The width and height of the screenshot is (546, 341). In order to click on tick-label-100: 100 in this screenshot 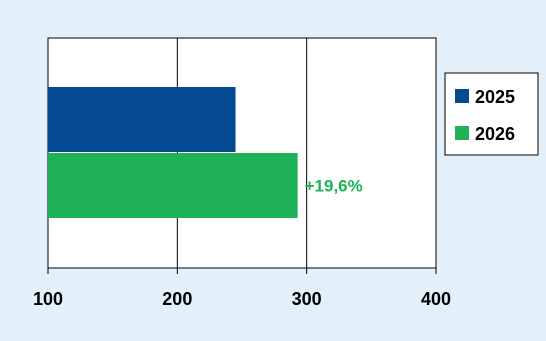, I will do `click(48, 299)`.